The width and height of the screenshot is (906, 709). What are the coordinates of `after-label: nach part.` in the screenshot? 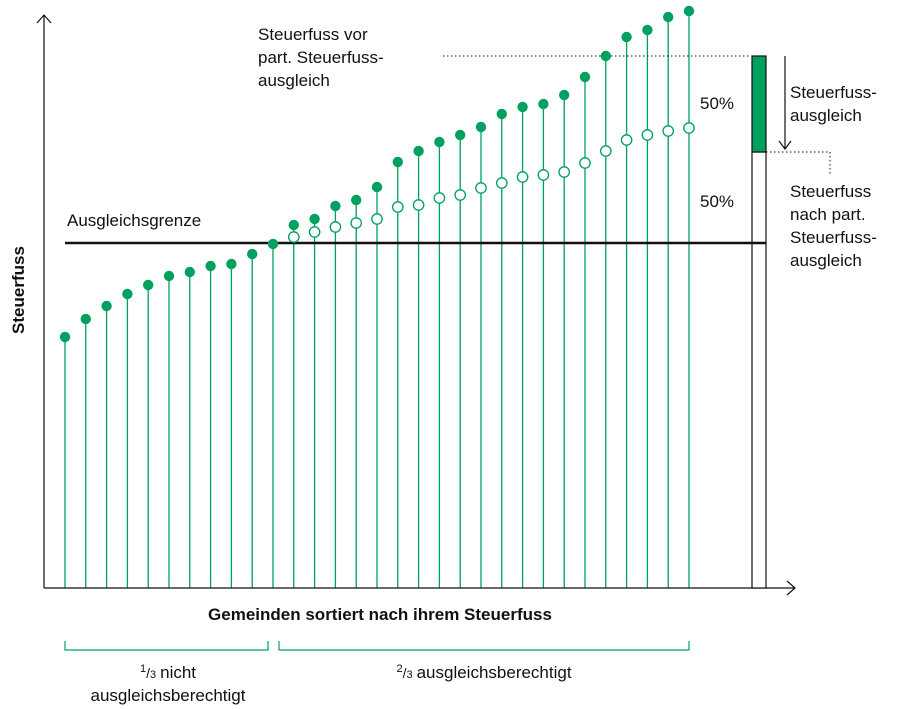 It's located at (828, 214).